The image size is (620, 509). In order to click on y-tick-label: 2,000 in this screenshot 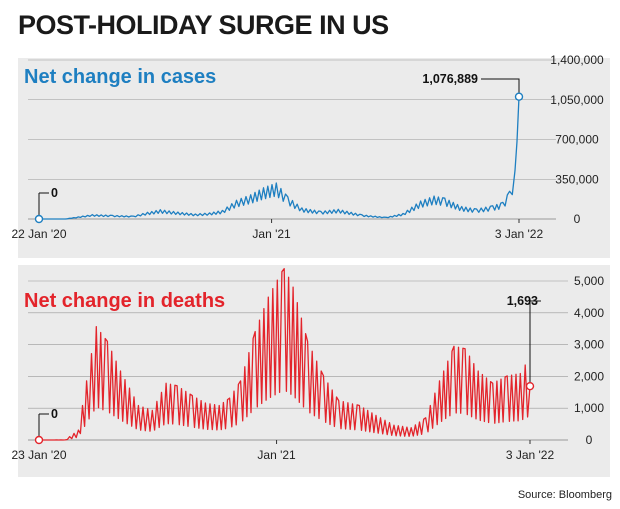, I will do `click(589, 376)`.